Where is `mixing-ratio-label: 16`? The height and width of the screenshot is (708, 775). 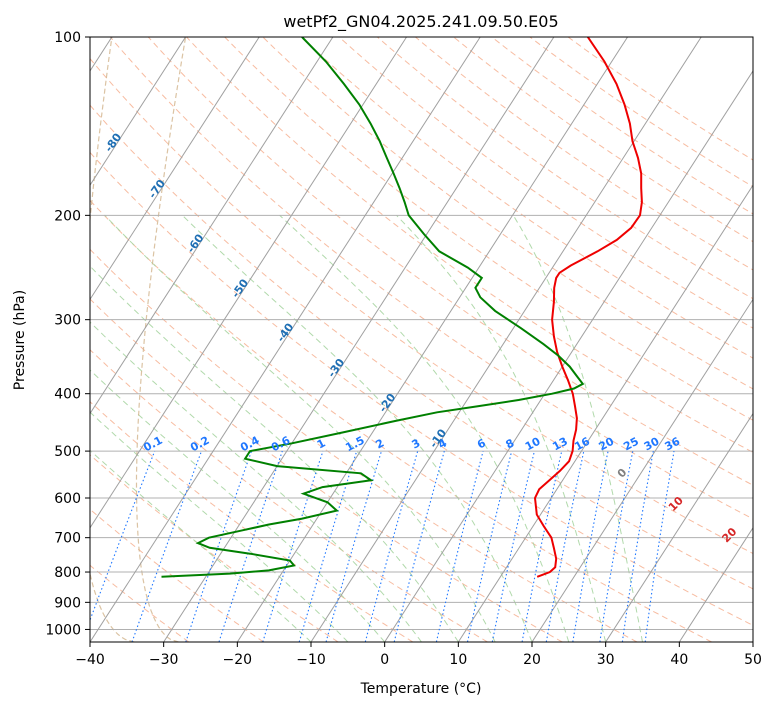 mixing-ratio-label: 16 is located at coordinates (582, 444).